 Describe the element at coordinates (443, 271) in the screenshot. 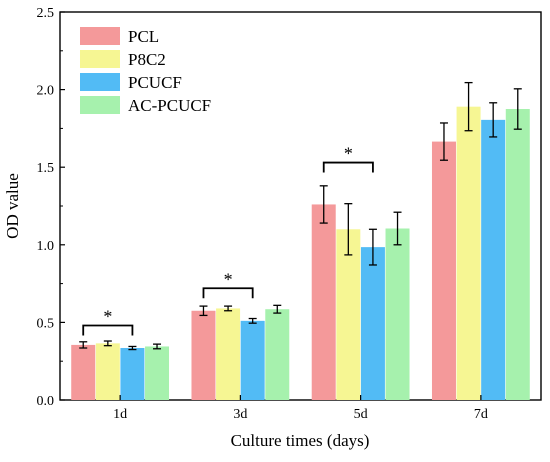

I see `bar-pcl-7d` at that location.